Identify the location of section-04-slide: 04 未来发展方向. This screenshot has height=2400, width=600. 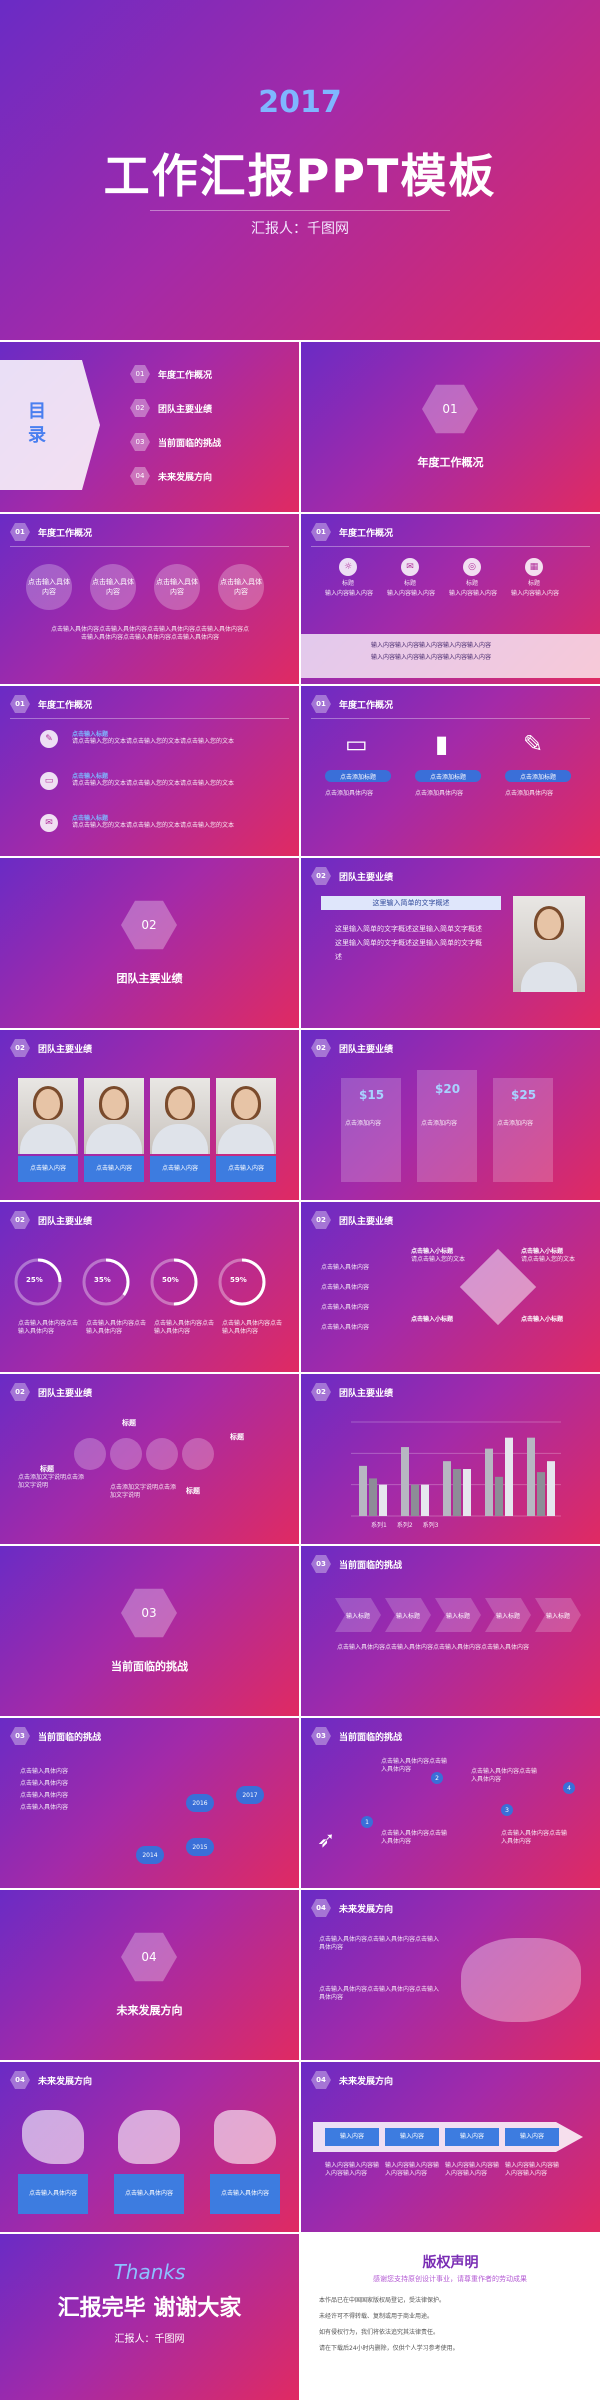
(149, 1975).